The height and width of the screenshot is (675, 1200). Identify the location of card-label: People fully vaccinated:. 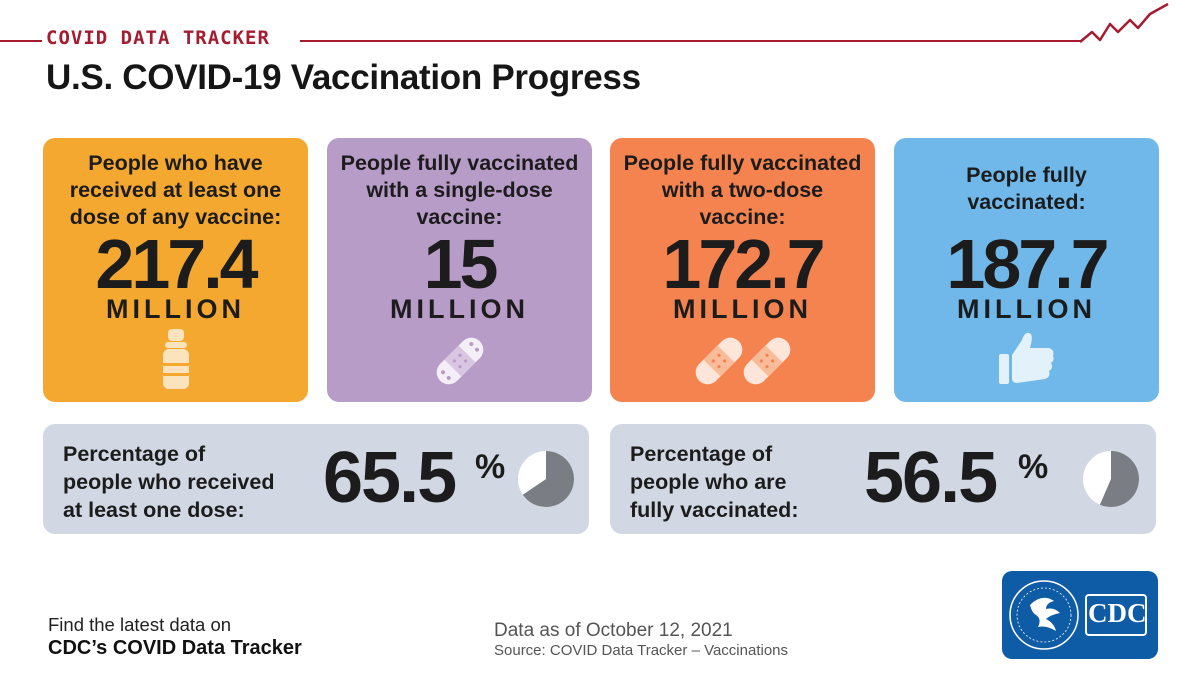
(1026, 188).